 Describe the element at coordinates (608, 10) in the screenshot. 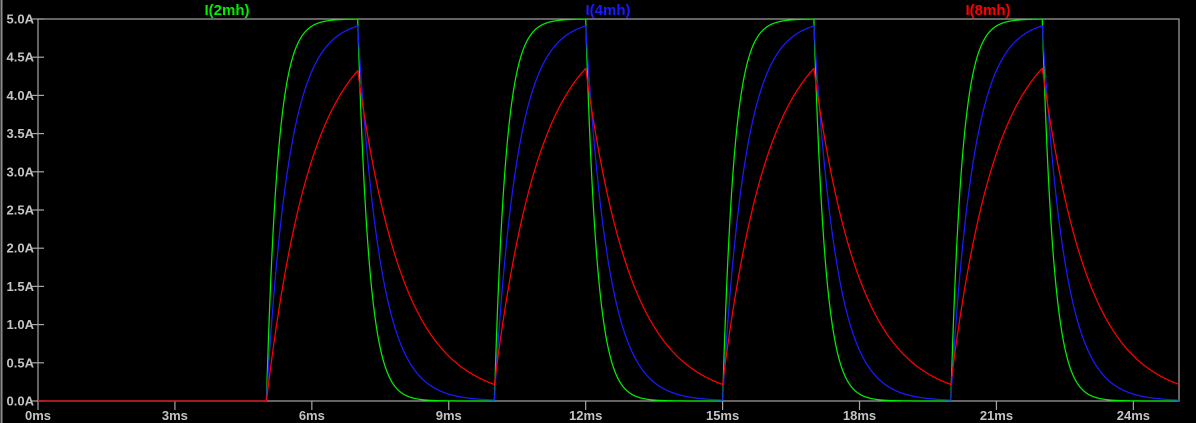

I see `trace-label-i4mh: I(4mh)` at that location.